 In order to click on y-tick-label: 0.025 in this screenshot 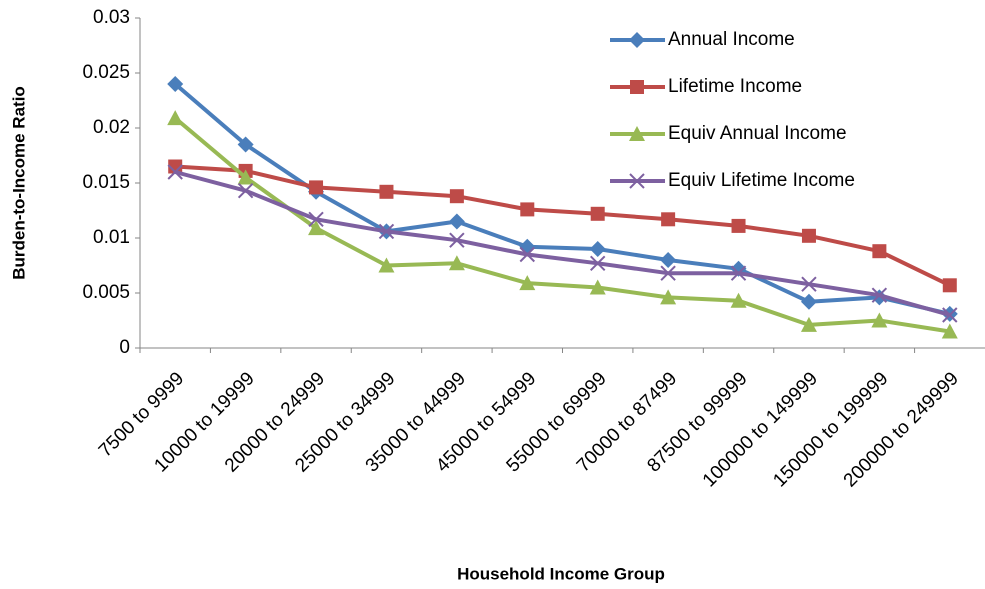, I will do `click(106, 72)`.